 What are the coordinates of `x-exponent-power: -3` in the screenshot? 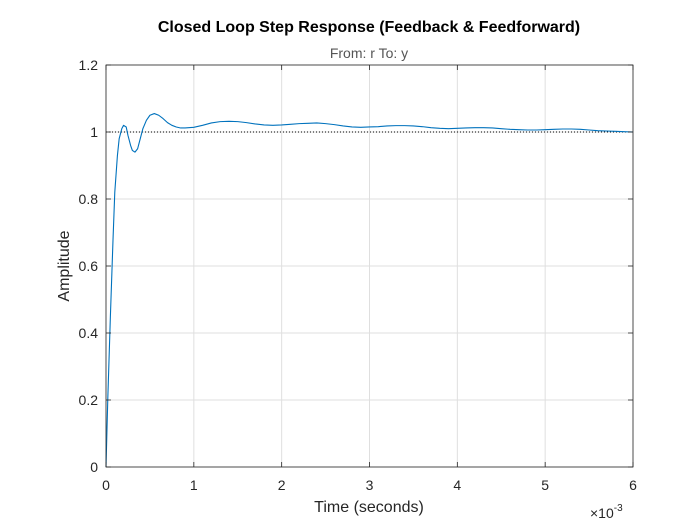 It's located at (618, 508).